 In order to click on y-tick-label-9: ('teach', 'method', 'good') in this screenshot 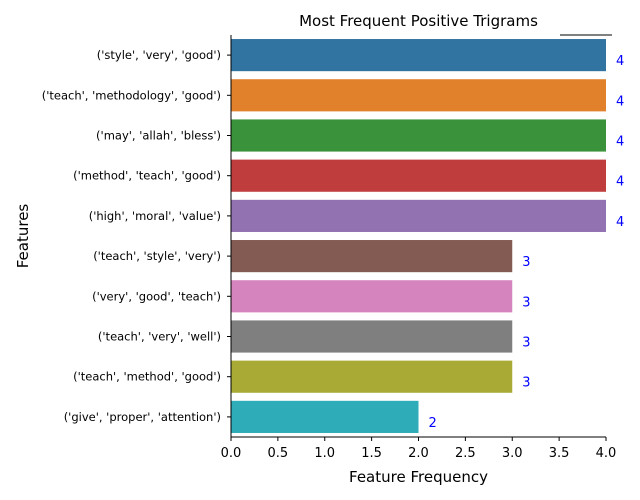, I will do `click(147, 377)`.